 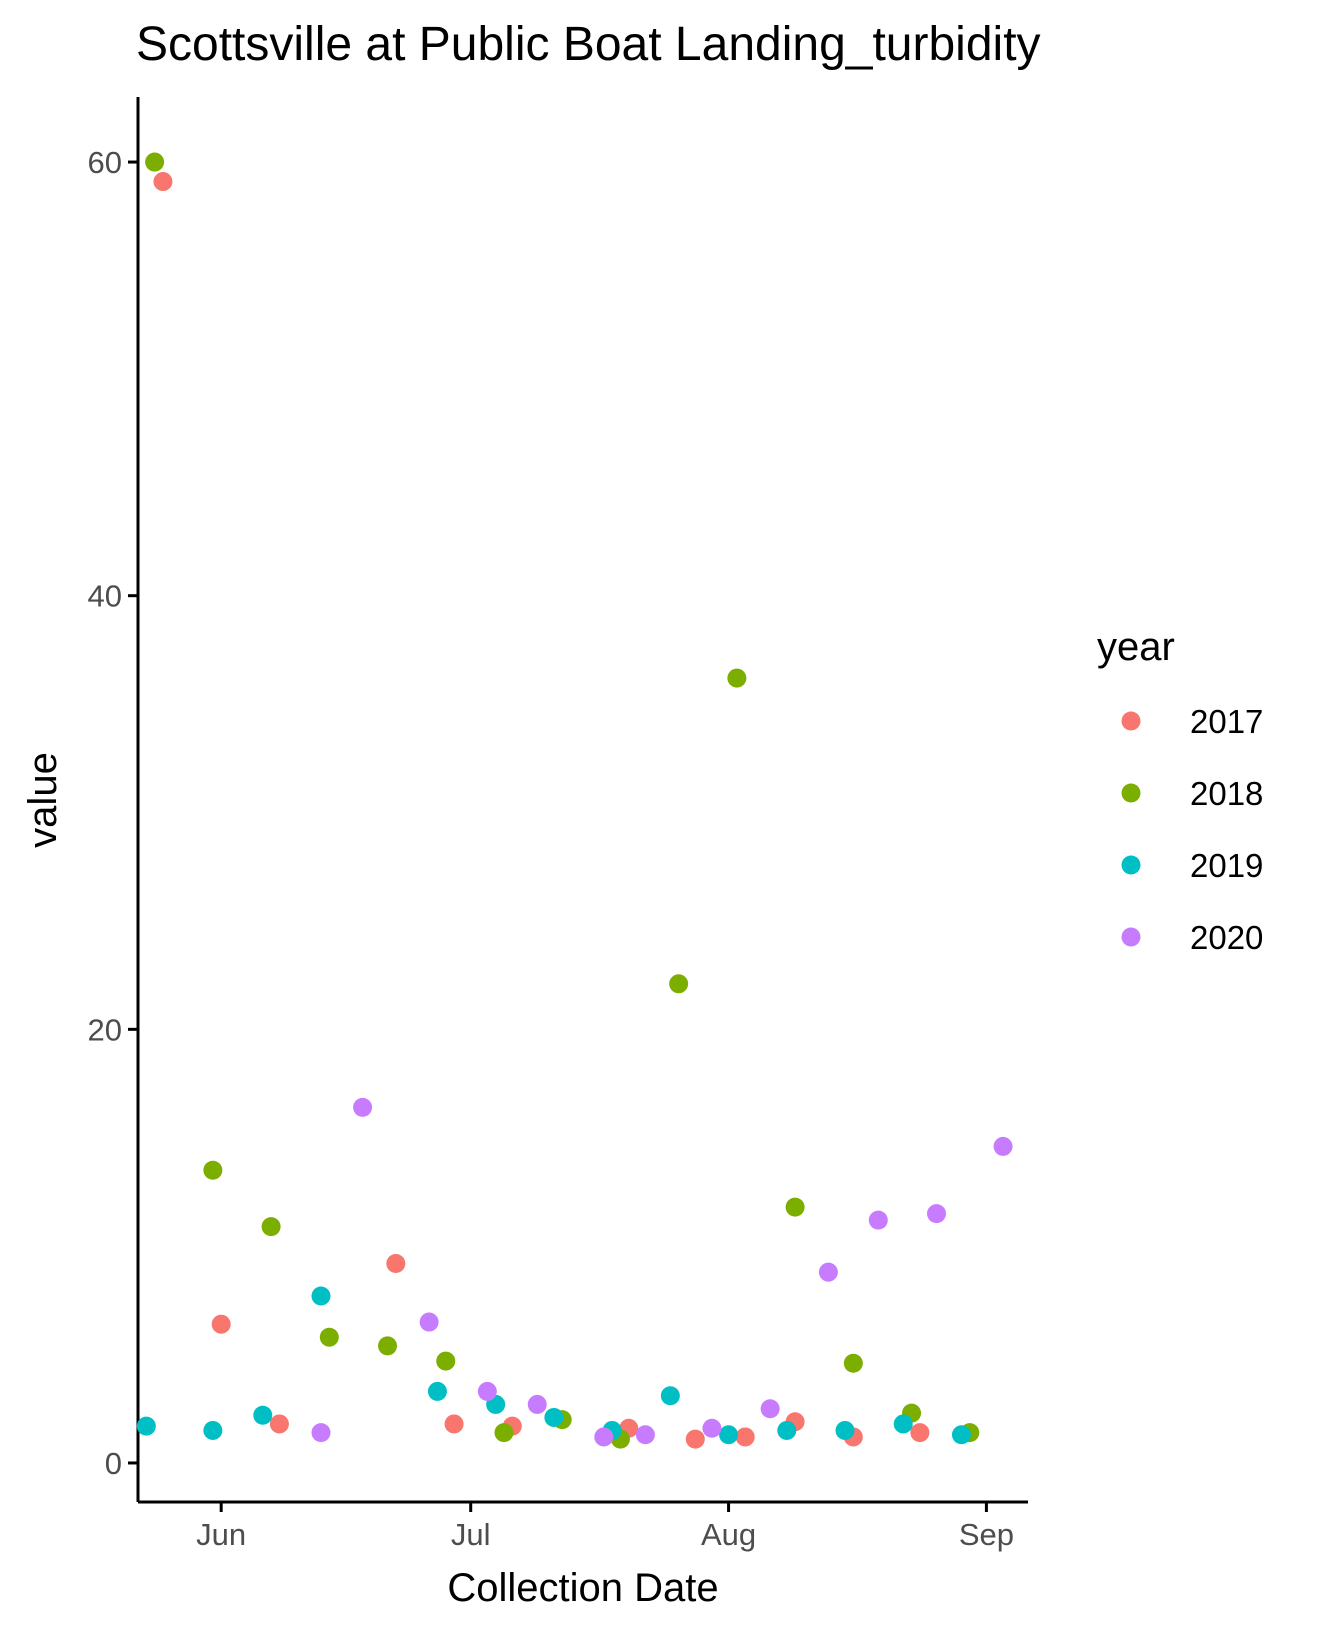 I want to click on legend-label-2020: 2020, so click(x=1226, y=937).